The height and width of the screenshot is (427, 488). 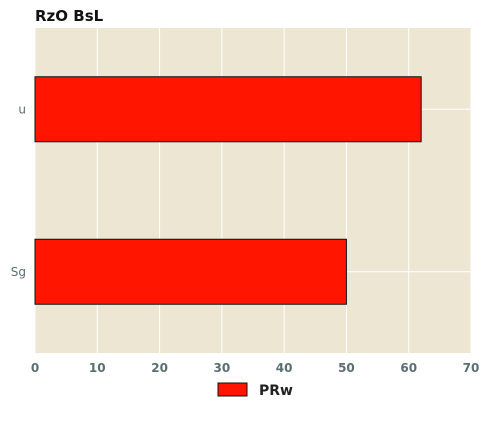 What do you see at coordinates (346, 368) in the screenshot?
I see `x-tick-label: 50` at bounding box center [346, 368].